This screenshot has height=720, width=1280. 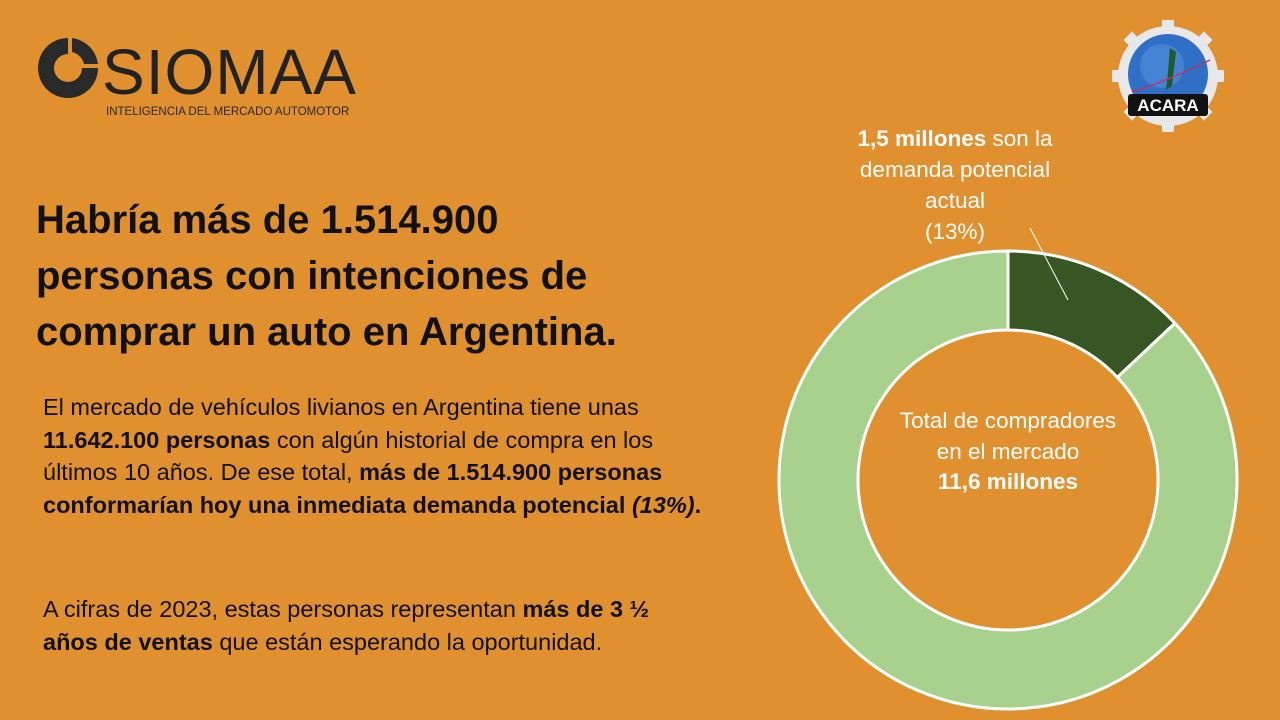 I want to click on center-label-text: Total de compradores en el mercado, so click(x=1008, y=436).